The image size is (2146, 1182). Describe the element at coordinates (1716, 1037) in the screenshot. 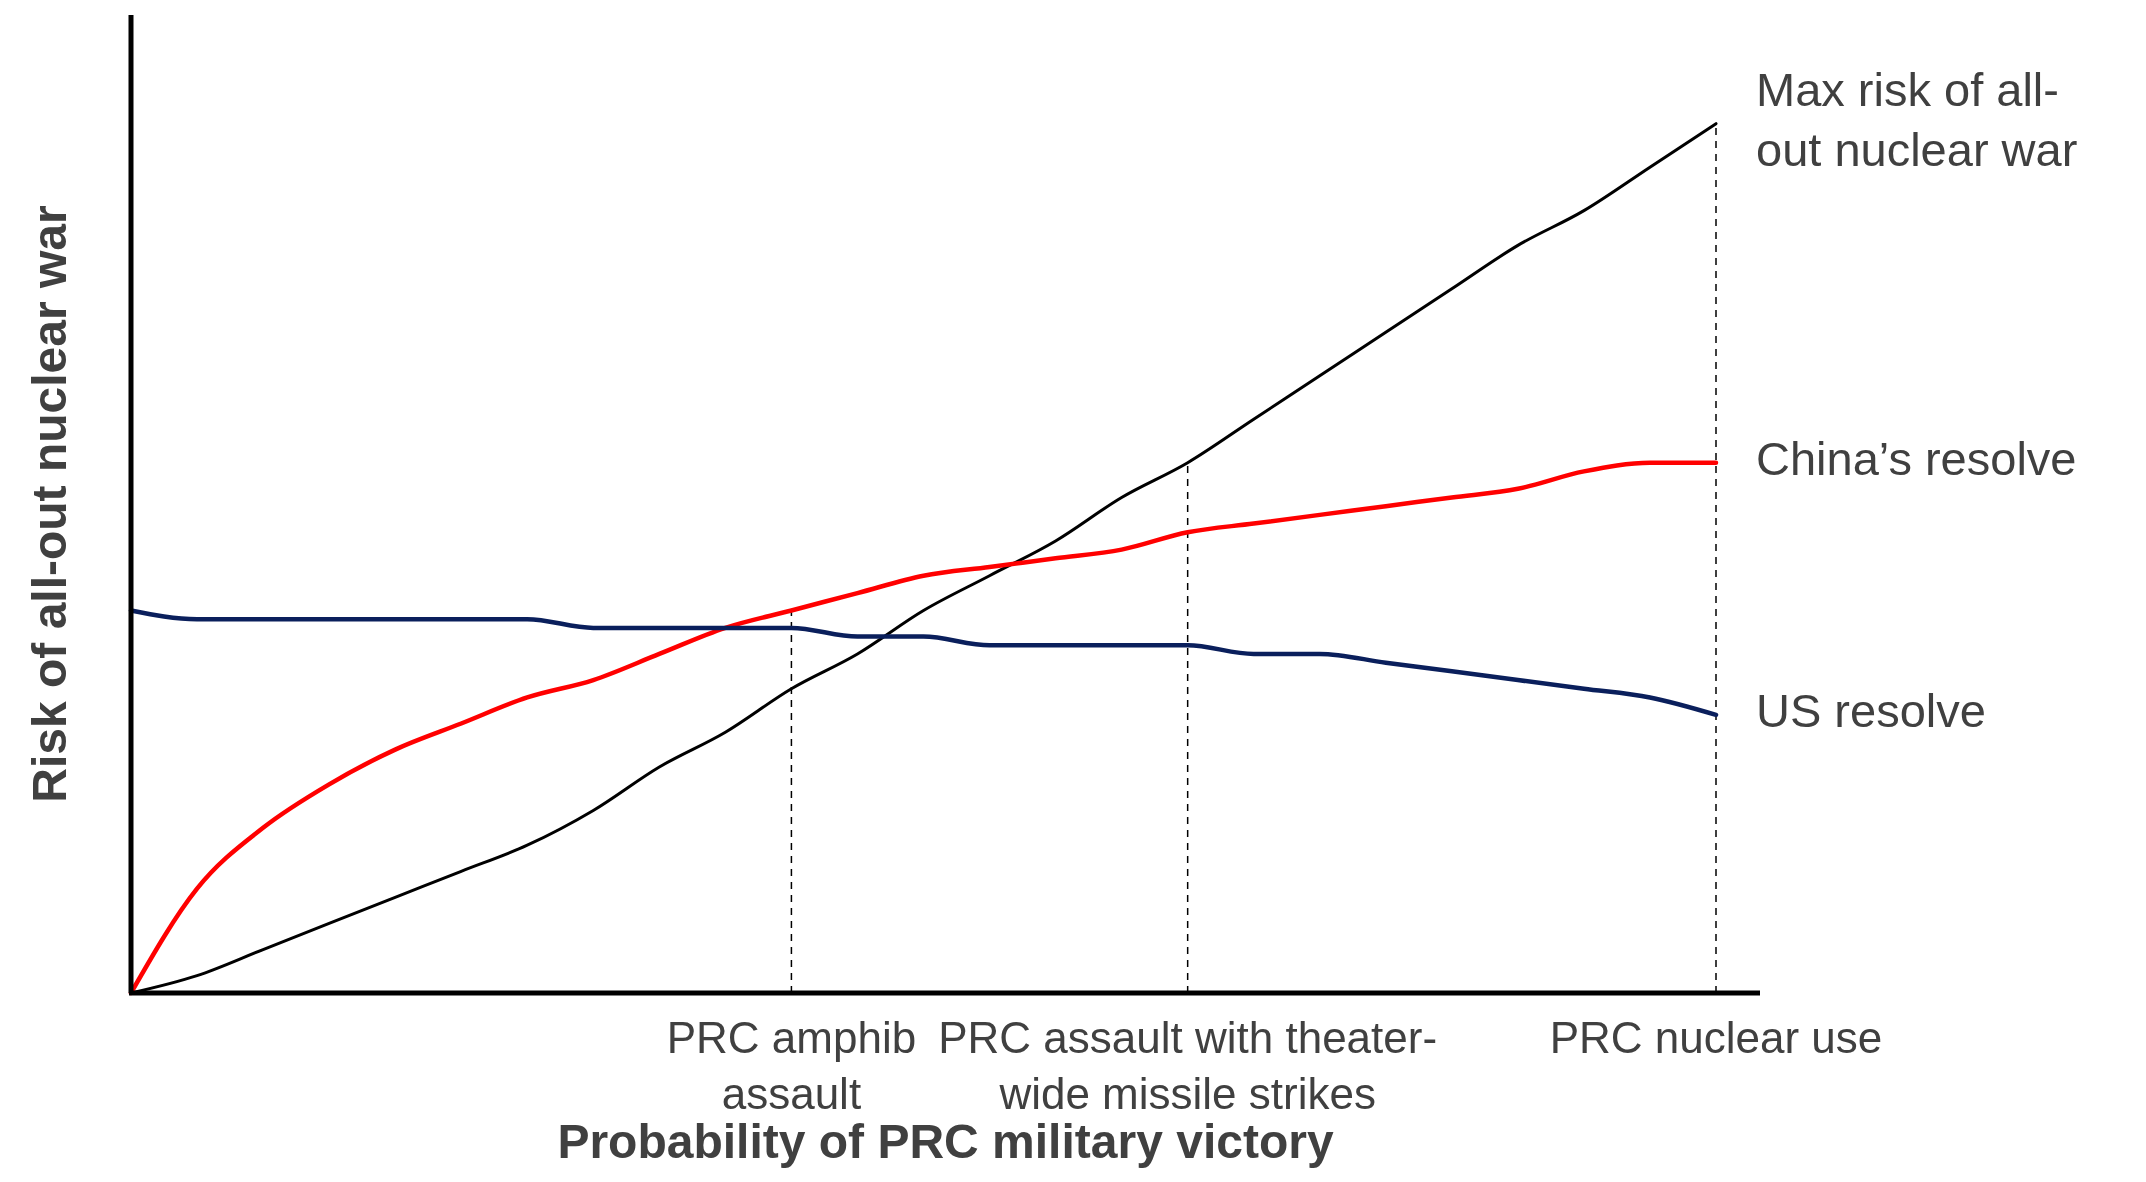

I see `x-tick-label: PRC nuclear use` at that location.